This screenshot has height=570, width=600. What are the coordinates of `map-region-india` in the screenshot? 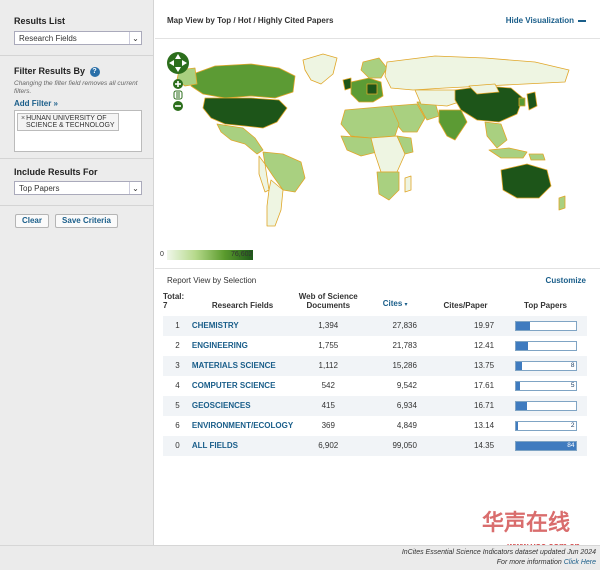 It's located at (453, 125).